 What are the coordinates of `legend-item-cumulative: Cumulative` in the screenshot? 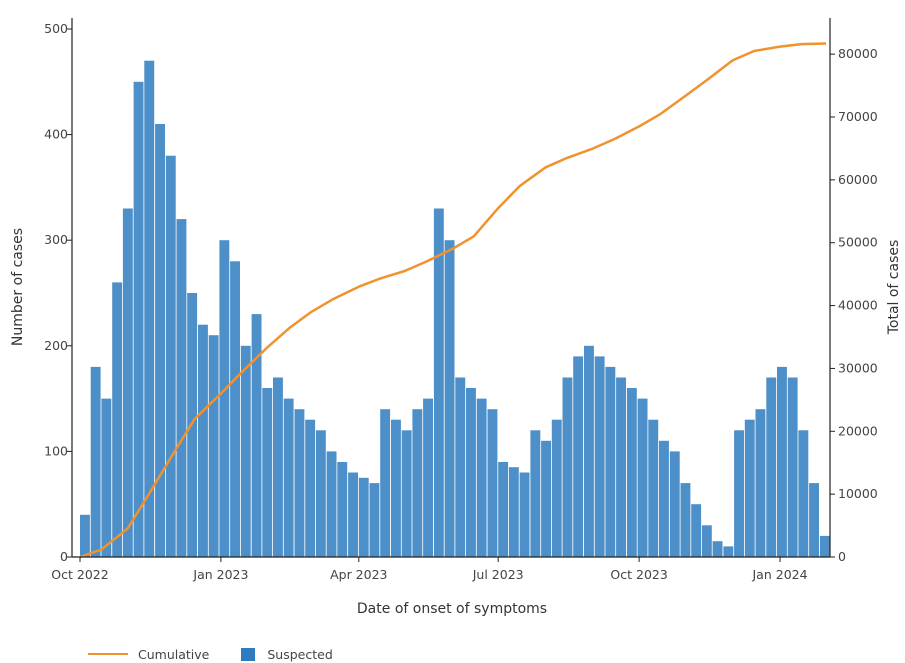 It's located at (148, 654).